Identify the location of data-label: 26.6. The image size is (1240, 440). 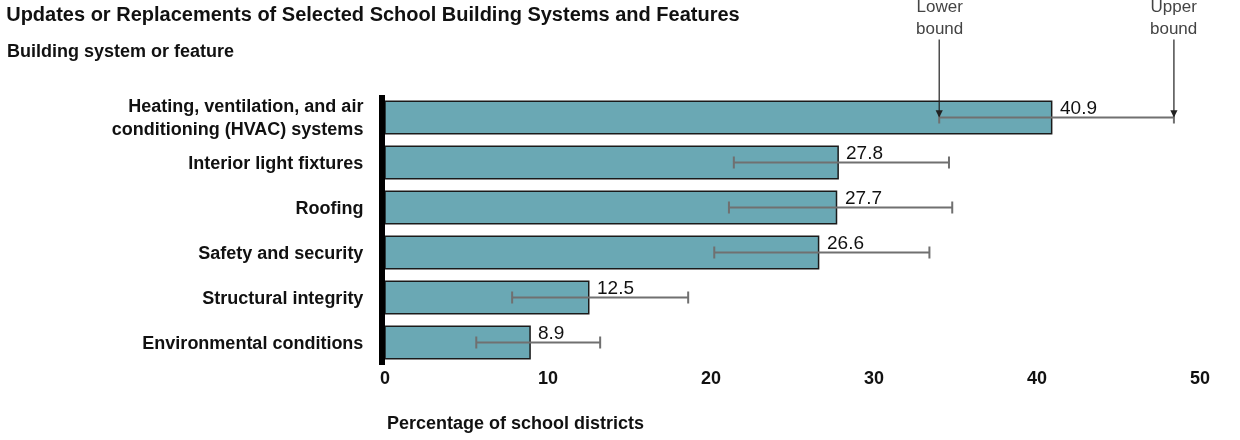
(845, 242).